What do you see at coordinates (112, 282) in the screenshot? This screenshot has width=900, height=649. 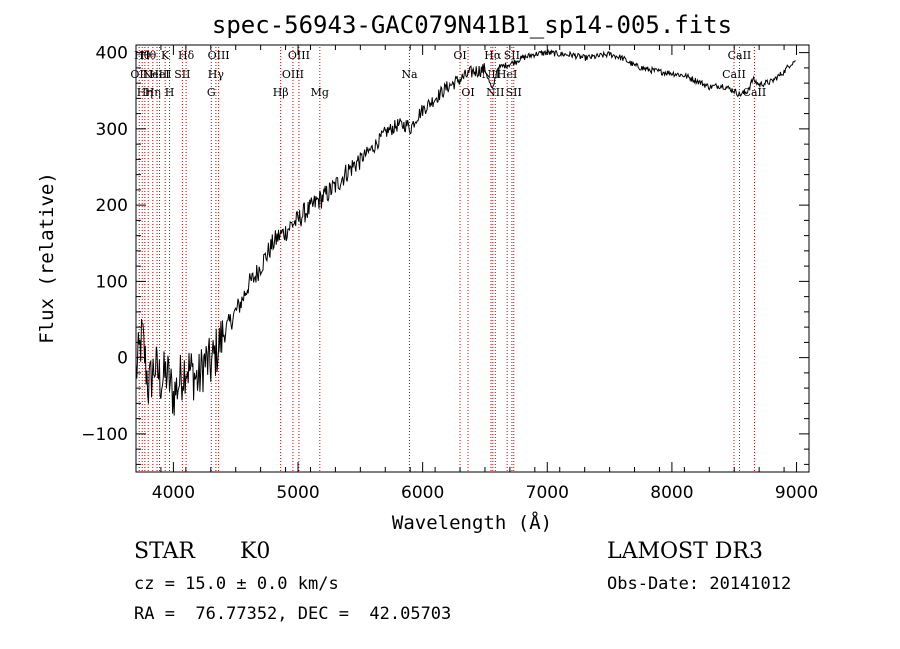 I see `y-tick-label: 100` at bounding box center [112, 282].